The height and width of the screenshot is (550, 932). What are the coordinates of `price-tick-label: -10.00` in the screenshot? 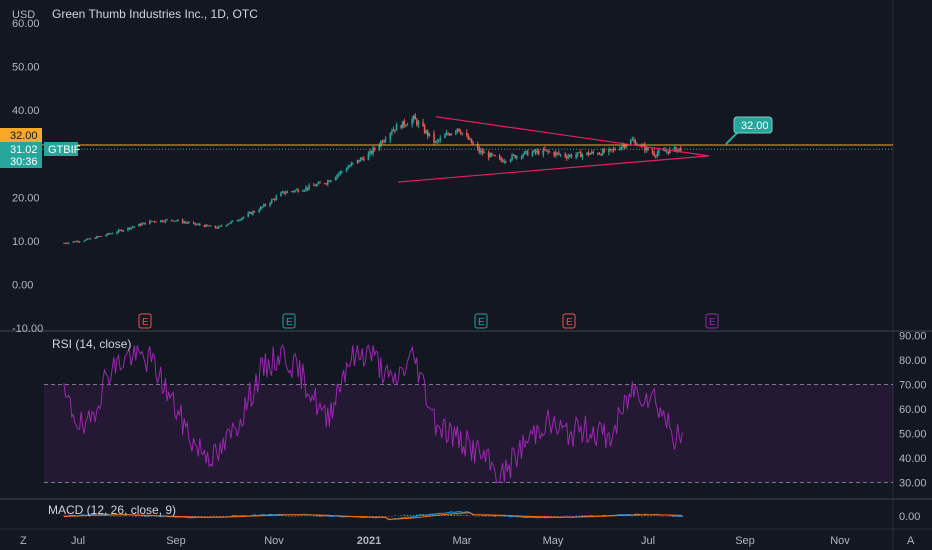 It's located at (27, 329).